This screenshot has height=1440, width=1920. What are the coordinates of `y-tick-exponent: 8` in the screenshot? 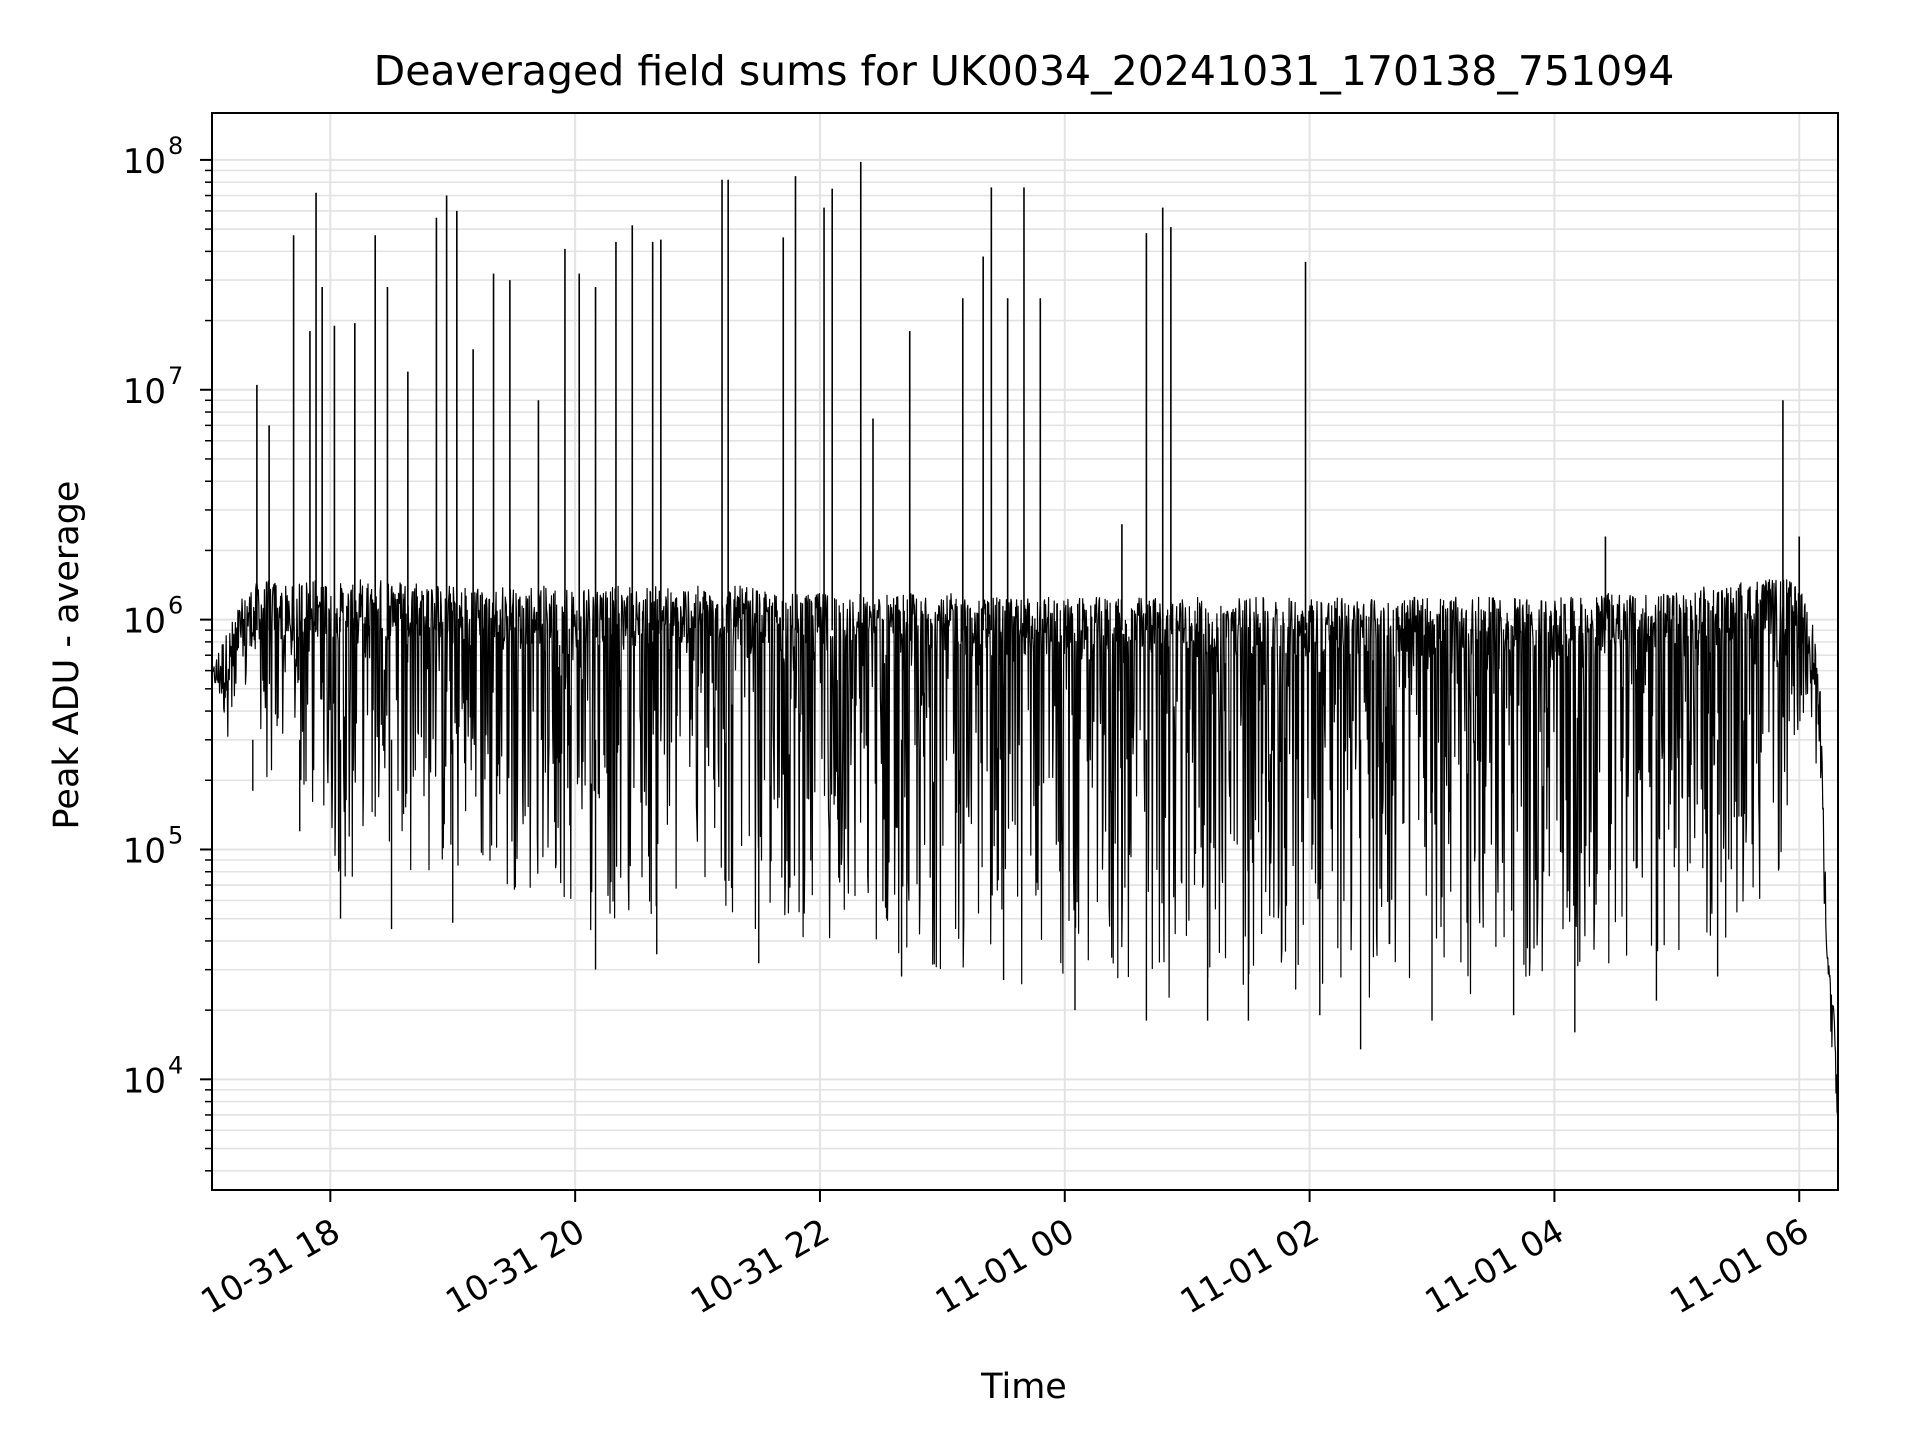 It's located at (175, 146).